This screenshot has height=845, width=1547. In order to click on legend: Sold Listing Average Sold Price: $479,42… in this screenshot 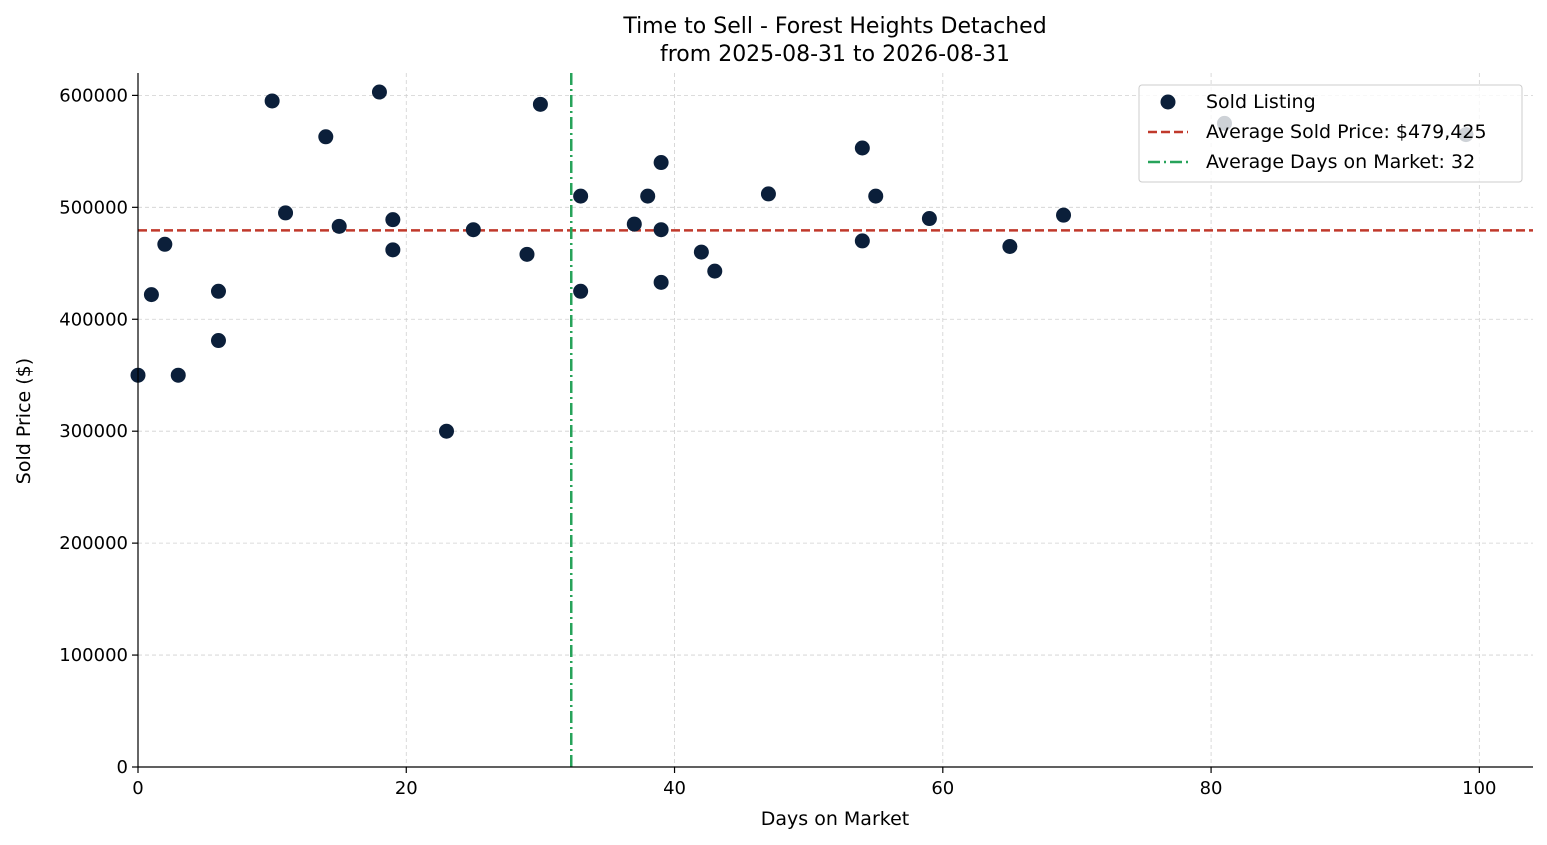, I will do `click(1330, 133)`.